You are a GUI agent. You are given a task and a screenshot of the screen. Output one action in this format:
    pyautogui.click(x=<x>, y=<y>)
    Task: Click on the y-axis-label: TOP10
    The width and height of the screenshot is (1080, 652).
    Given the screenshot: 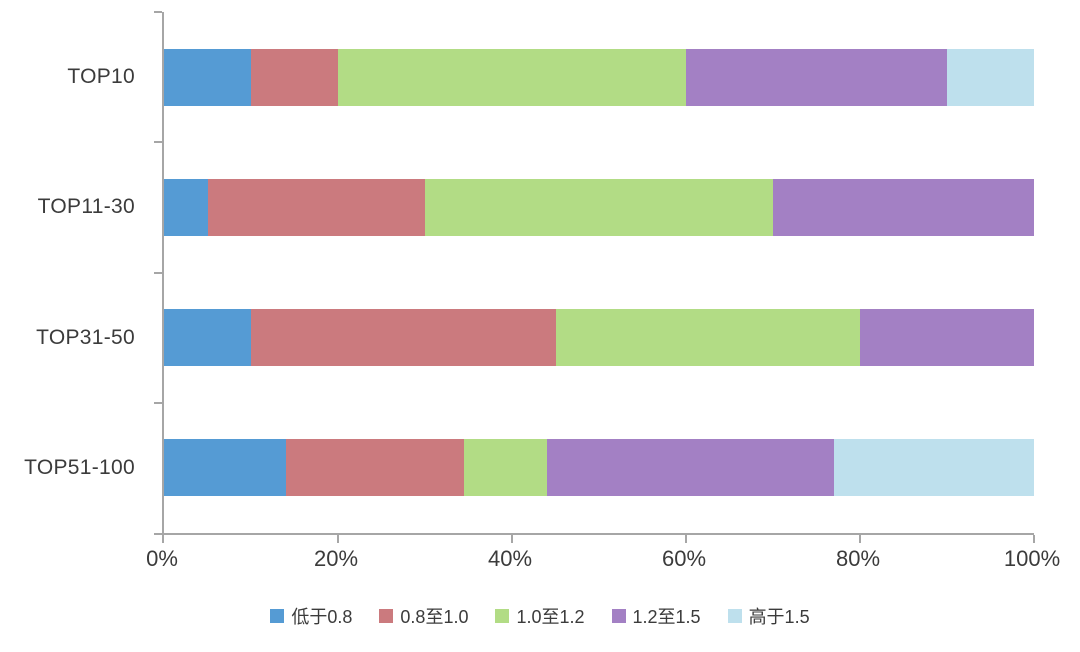 What is the action you would take?
    pyautogui.click(x=74, y=77)
    